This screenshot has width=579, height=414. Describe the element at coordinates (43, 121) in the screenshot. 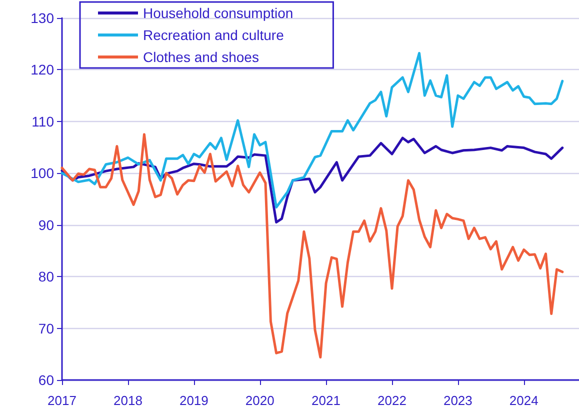

I see `y-tick-label: 110` at that location.